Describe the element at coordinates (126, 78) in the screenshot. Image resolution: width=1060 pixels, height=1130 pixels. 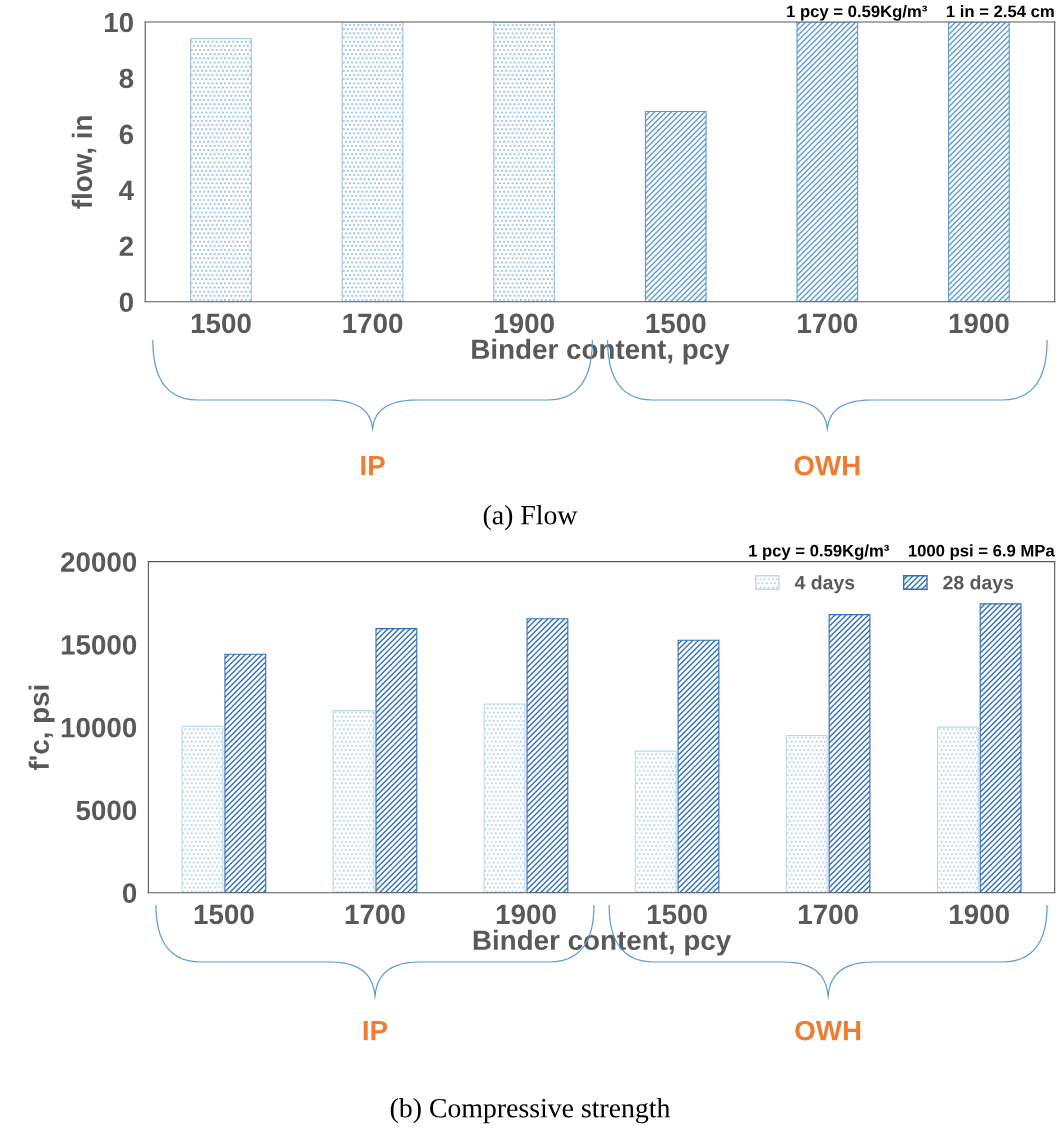
I see `y-tick-label: 8` at that location.